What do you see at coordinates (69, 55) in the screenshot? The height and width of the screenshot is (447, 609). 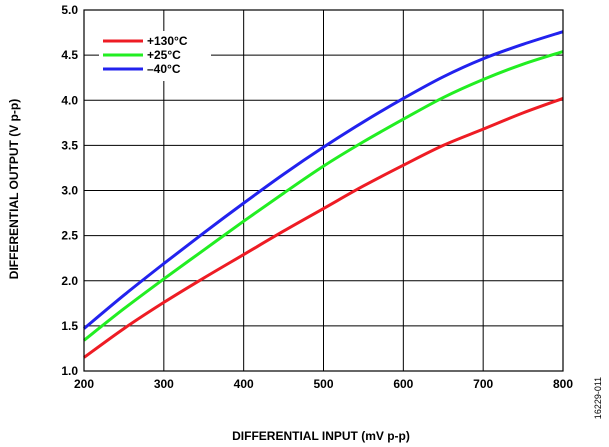 I see `y-tick-label: 4.5` at bounding box center [69, 55].